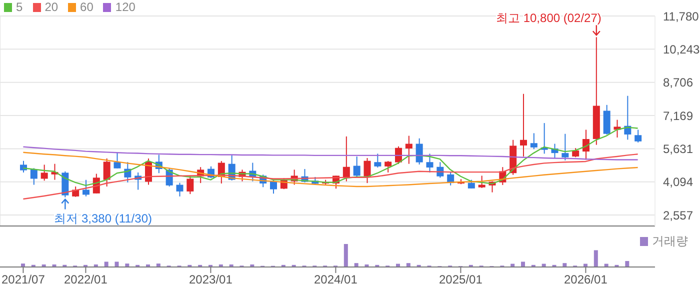  Describe the element at coordinates (586, 279) in the screenshot. I see `x-tick-label: 2026/01` at that location.